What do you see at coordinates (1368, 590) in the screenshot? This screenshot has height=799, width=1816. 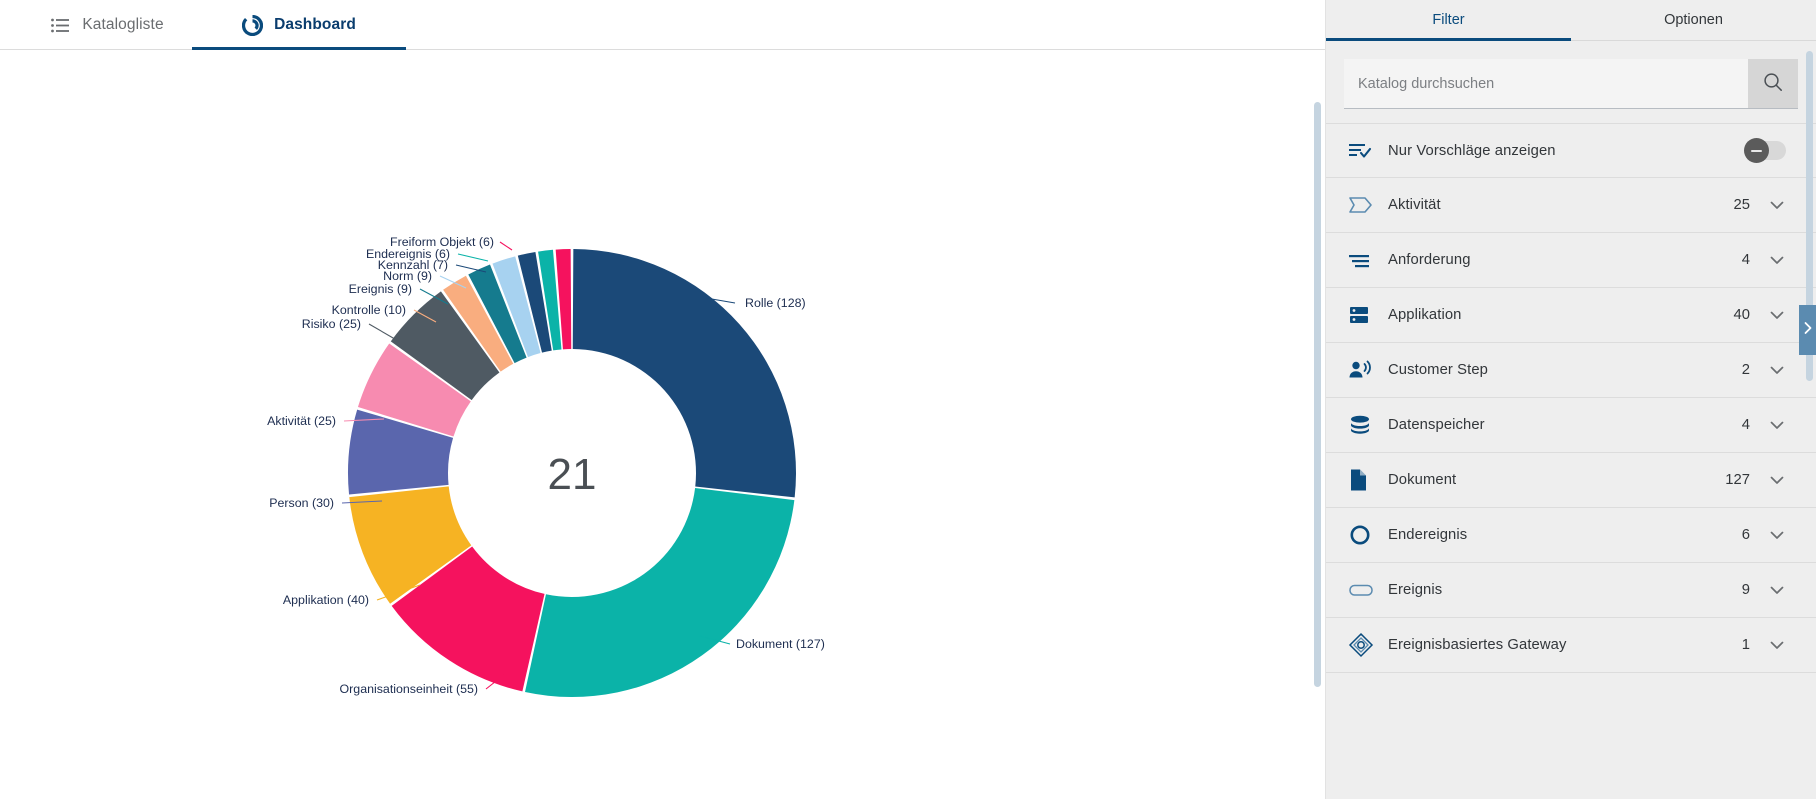 I see `event-rounded-rect-icon` at bounding box center [1368, 590].